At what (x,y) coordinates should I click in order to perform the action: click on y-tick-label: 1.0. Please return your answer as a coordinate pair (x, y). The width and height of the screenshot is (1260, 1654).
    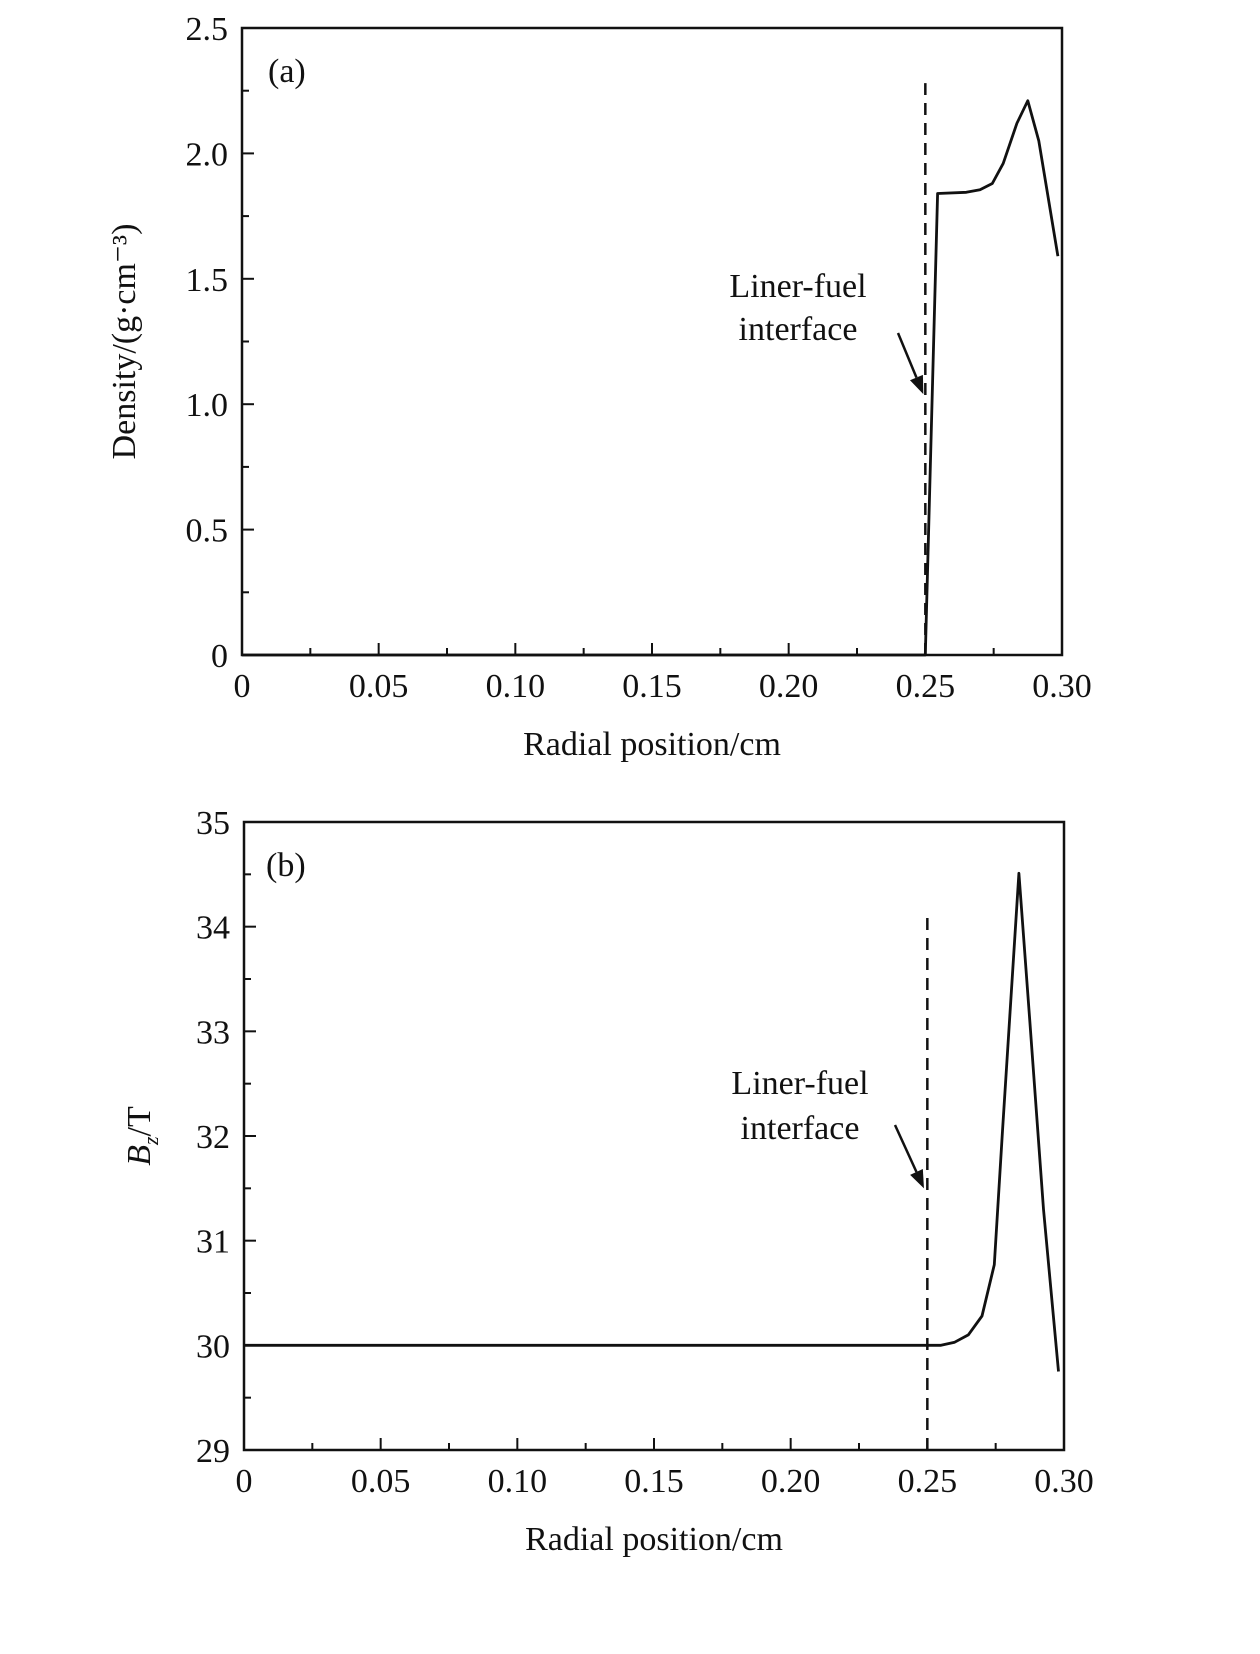
    Looking at the image, I should click on (207, 405).